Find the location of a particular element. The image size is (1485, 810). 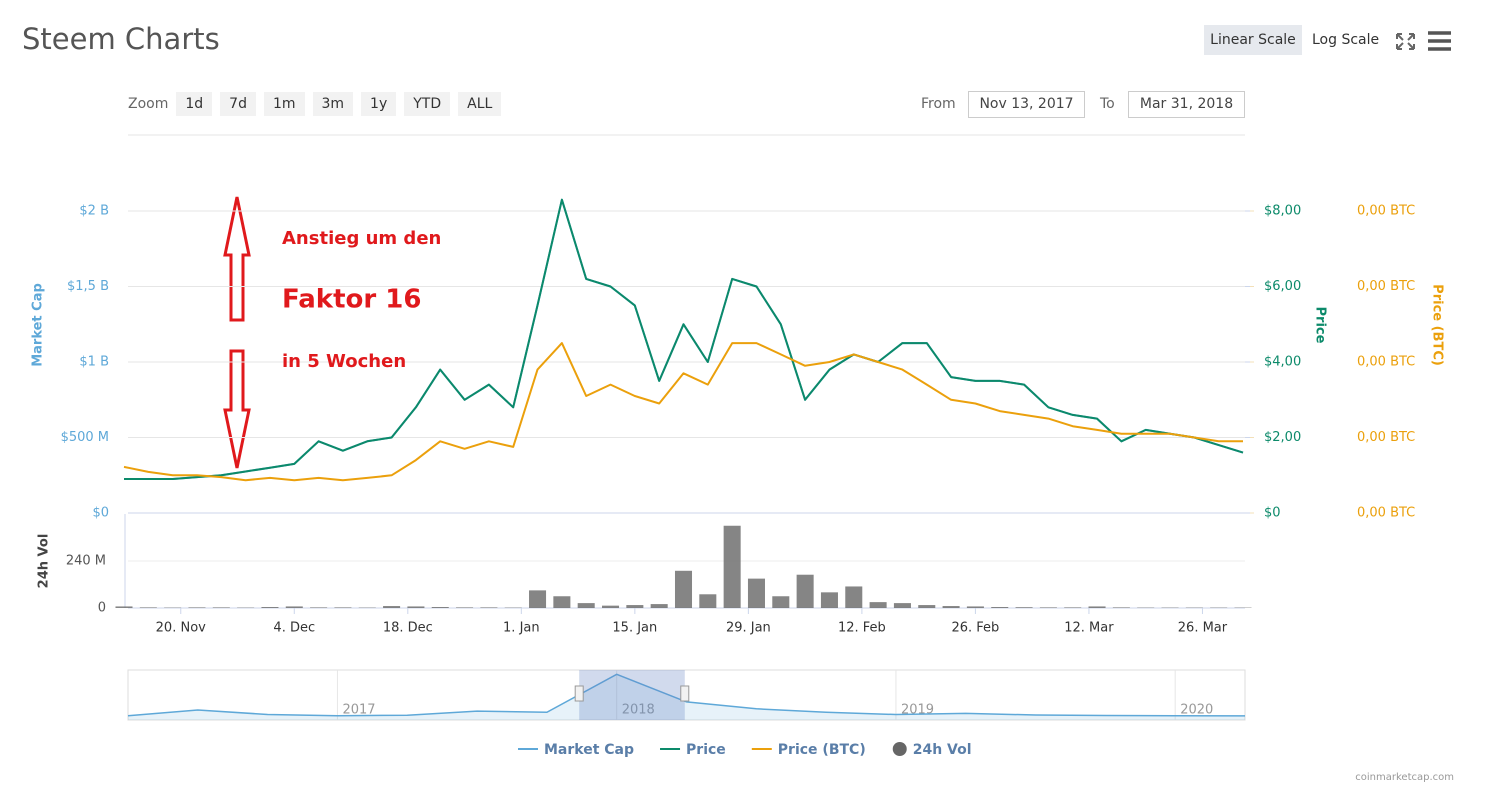

legend-symbol is located at coordinates (899, 749).